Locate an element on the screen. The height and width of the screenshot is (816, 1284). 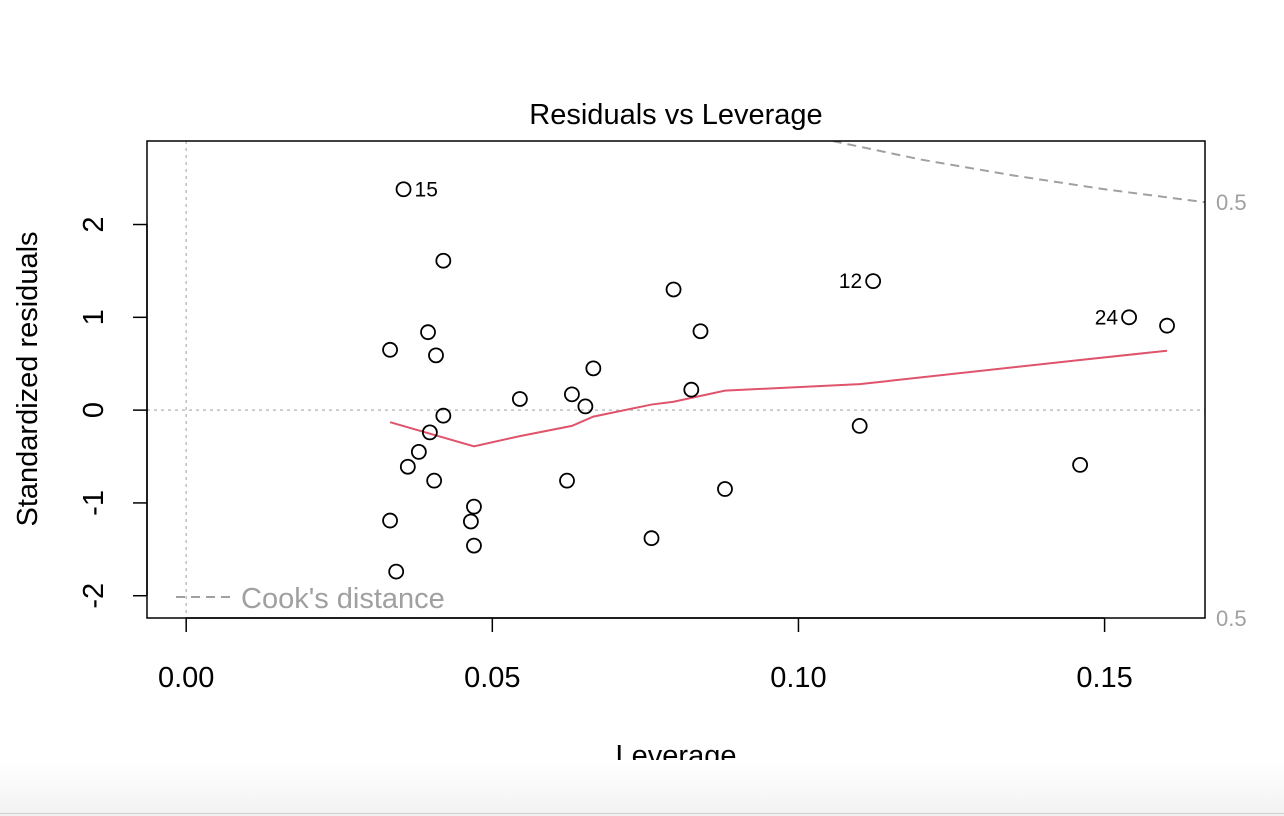
window-bottom-fade is located at coordinates (642, 788).